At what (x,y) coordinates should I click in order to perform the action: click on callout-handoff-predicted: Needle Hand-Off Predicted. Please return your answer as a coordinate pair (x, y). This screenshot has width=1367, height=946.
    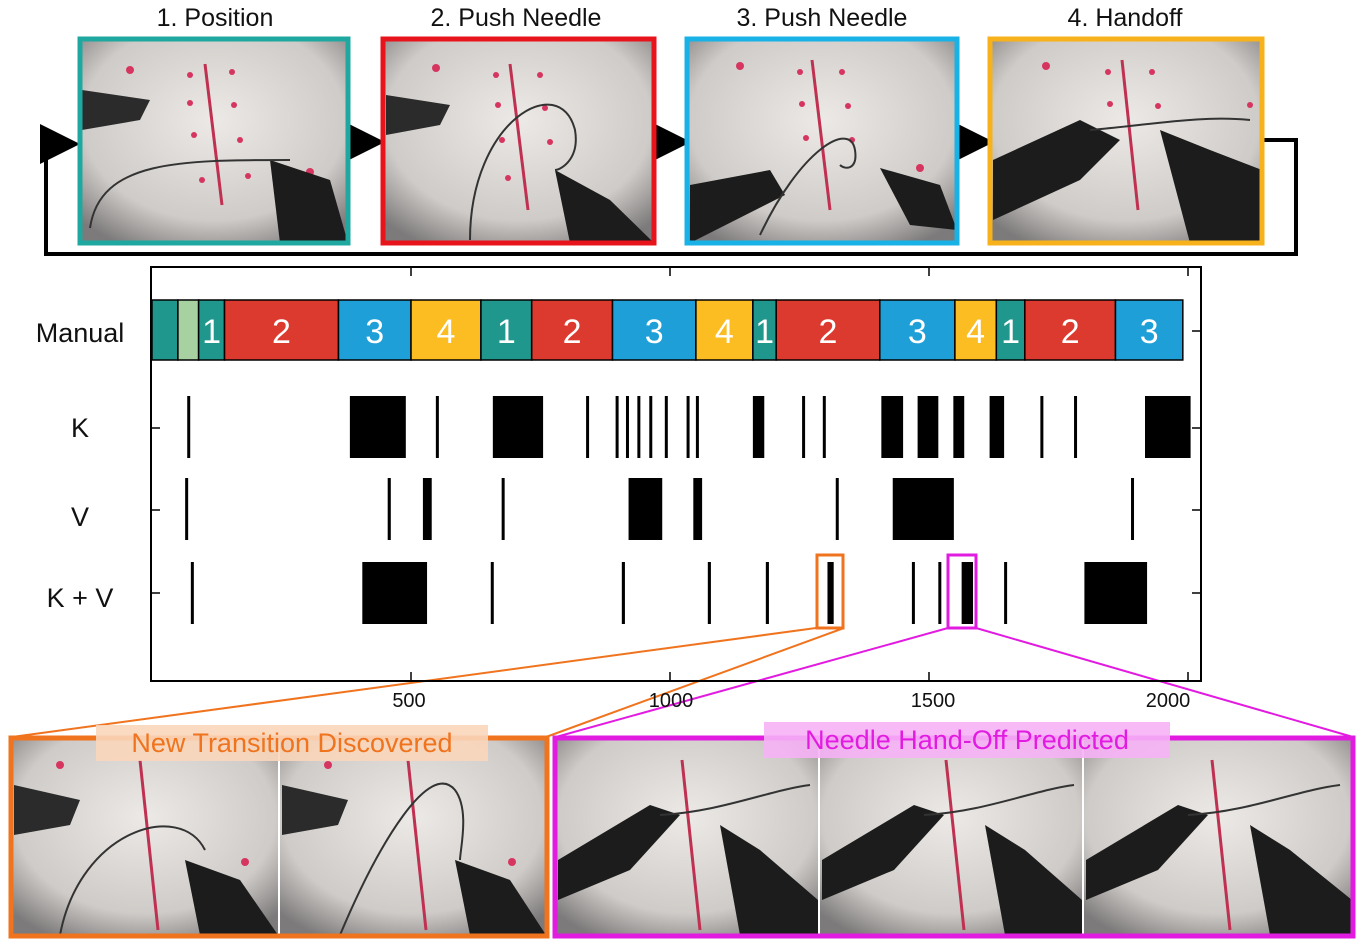
    Looking at the image, I should click on (967, 740).